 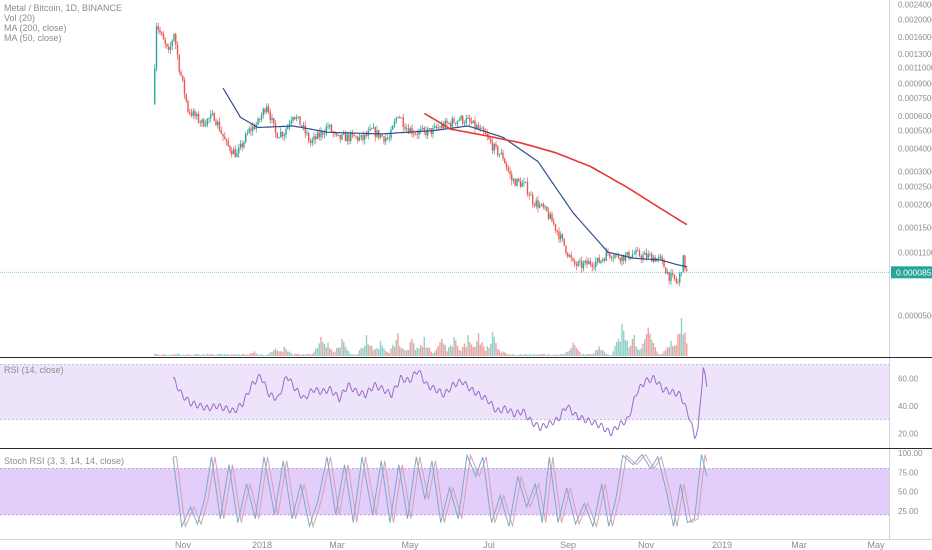 What do you see at coordinates (183, 545) in the screenshot?
I see `x-axis-label: Nov` at bounding box center [183, 545].